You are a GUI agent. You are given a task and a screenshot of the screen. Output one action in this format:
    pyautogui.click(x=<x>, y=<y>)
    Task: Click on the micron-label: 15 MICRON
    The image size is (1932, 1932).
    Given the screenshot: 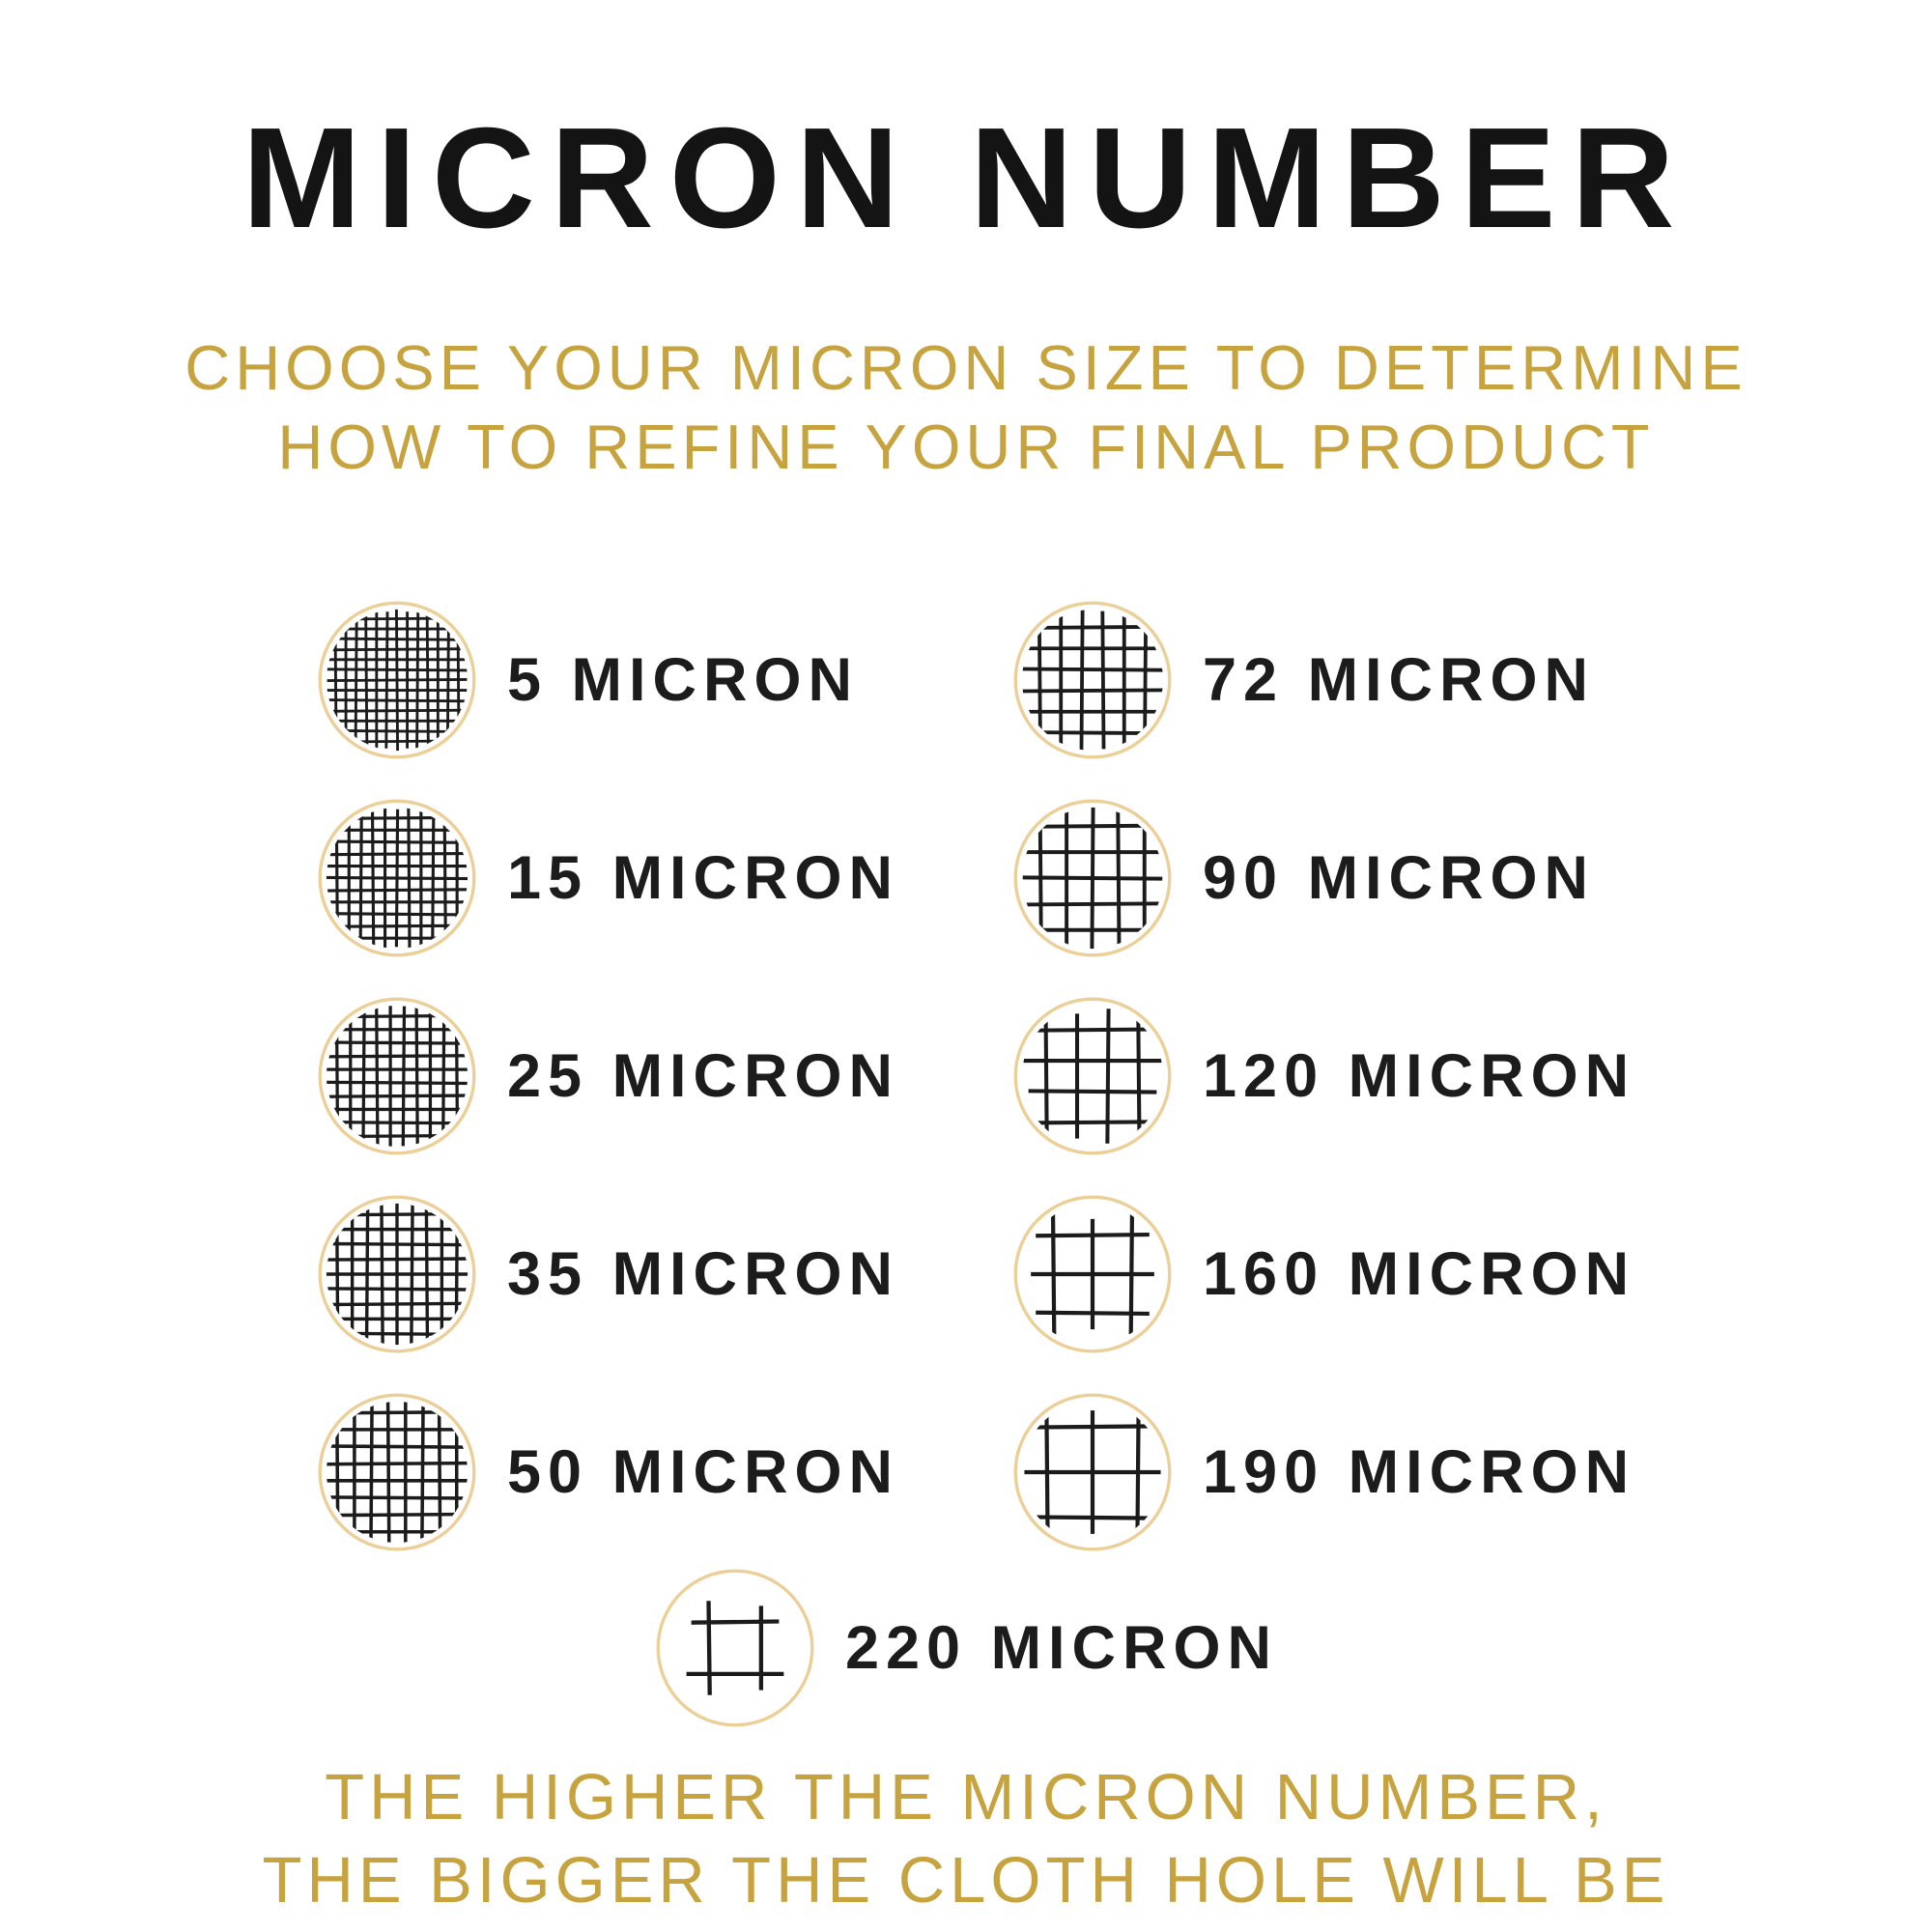 What is the action you would take?
    pyautogui.click(x=703, y=878)
    